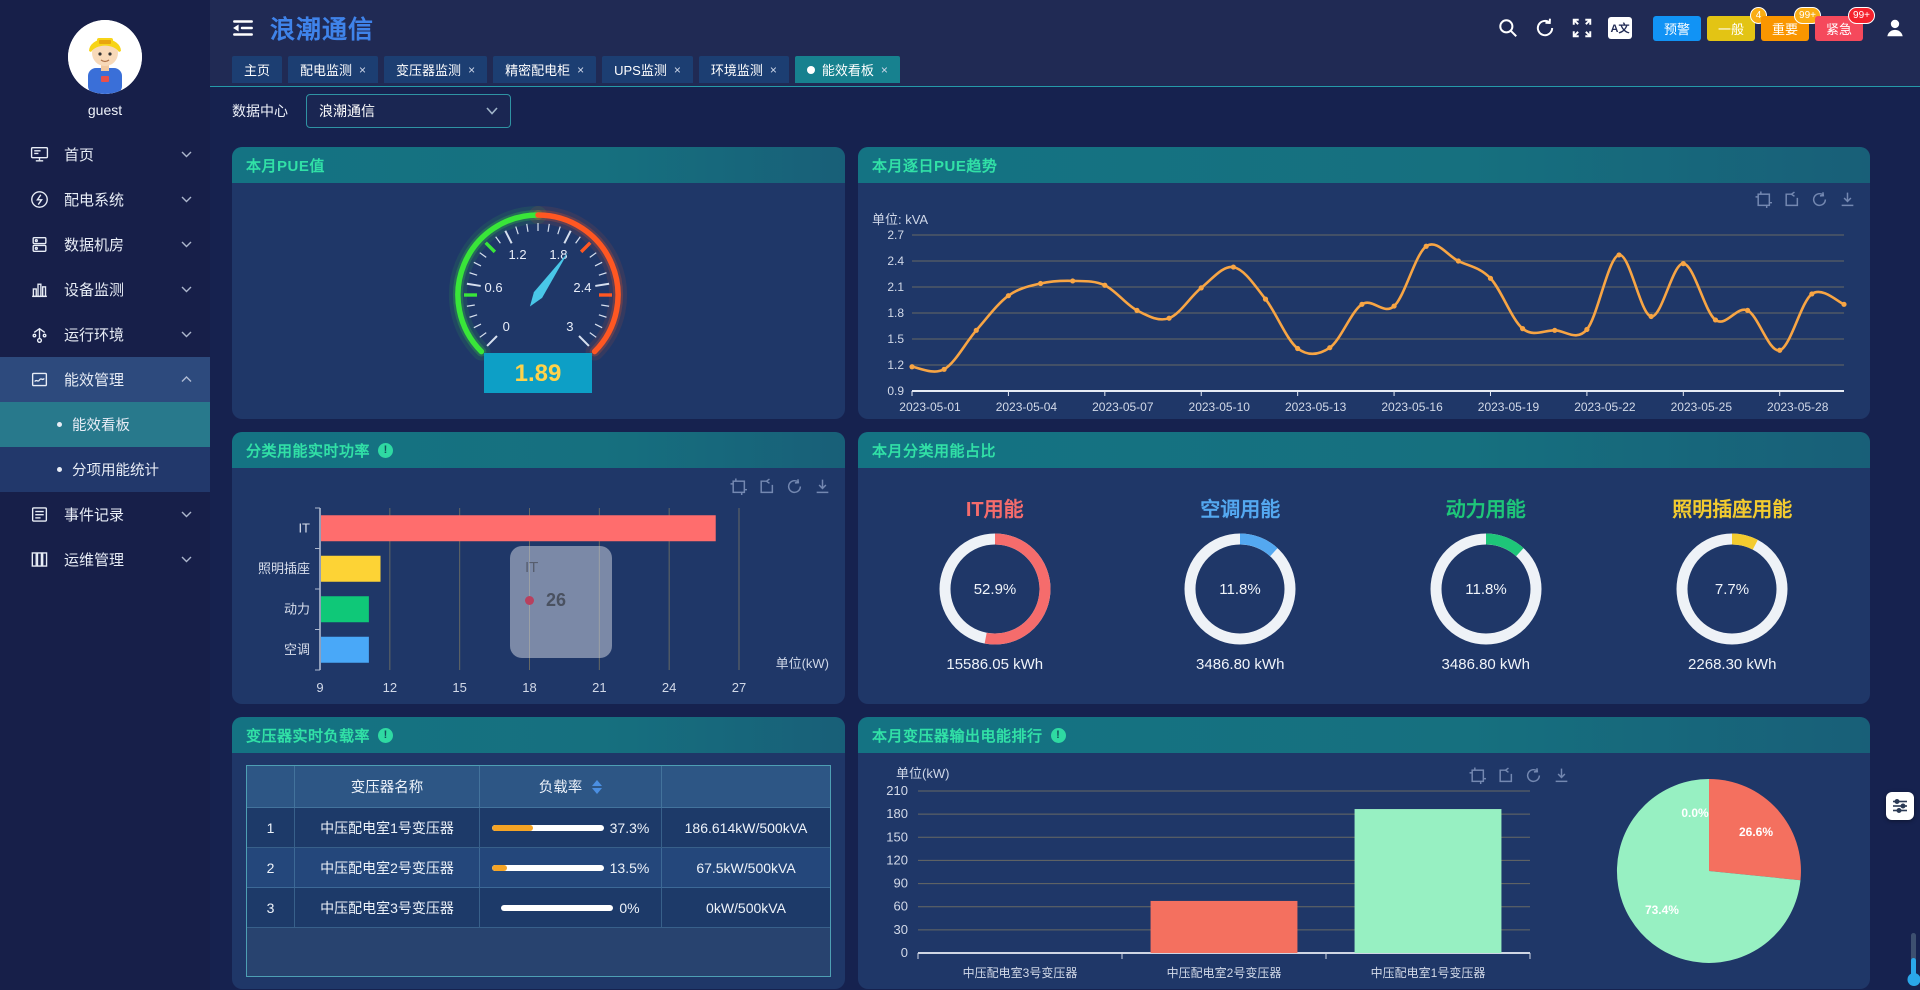 The height and width of the screenshot is (990, 1920). I want to click on chevron-down-icon, so click(186, 244).